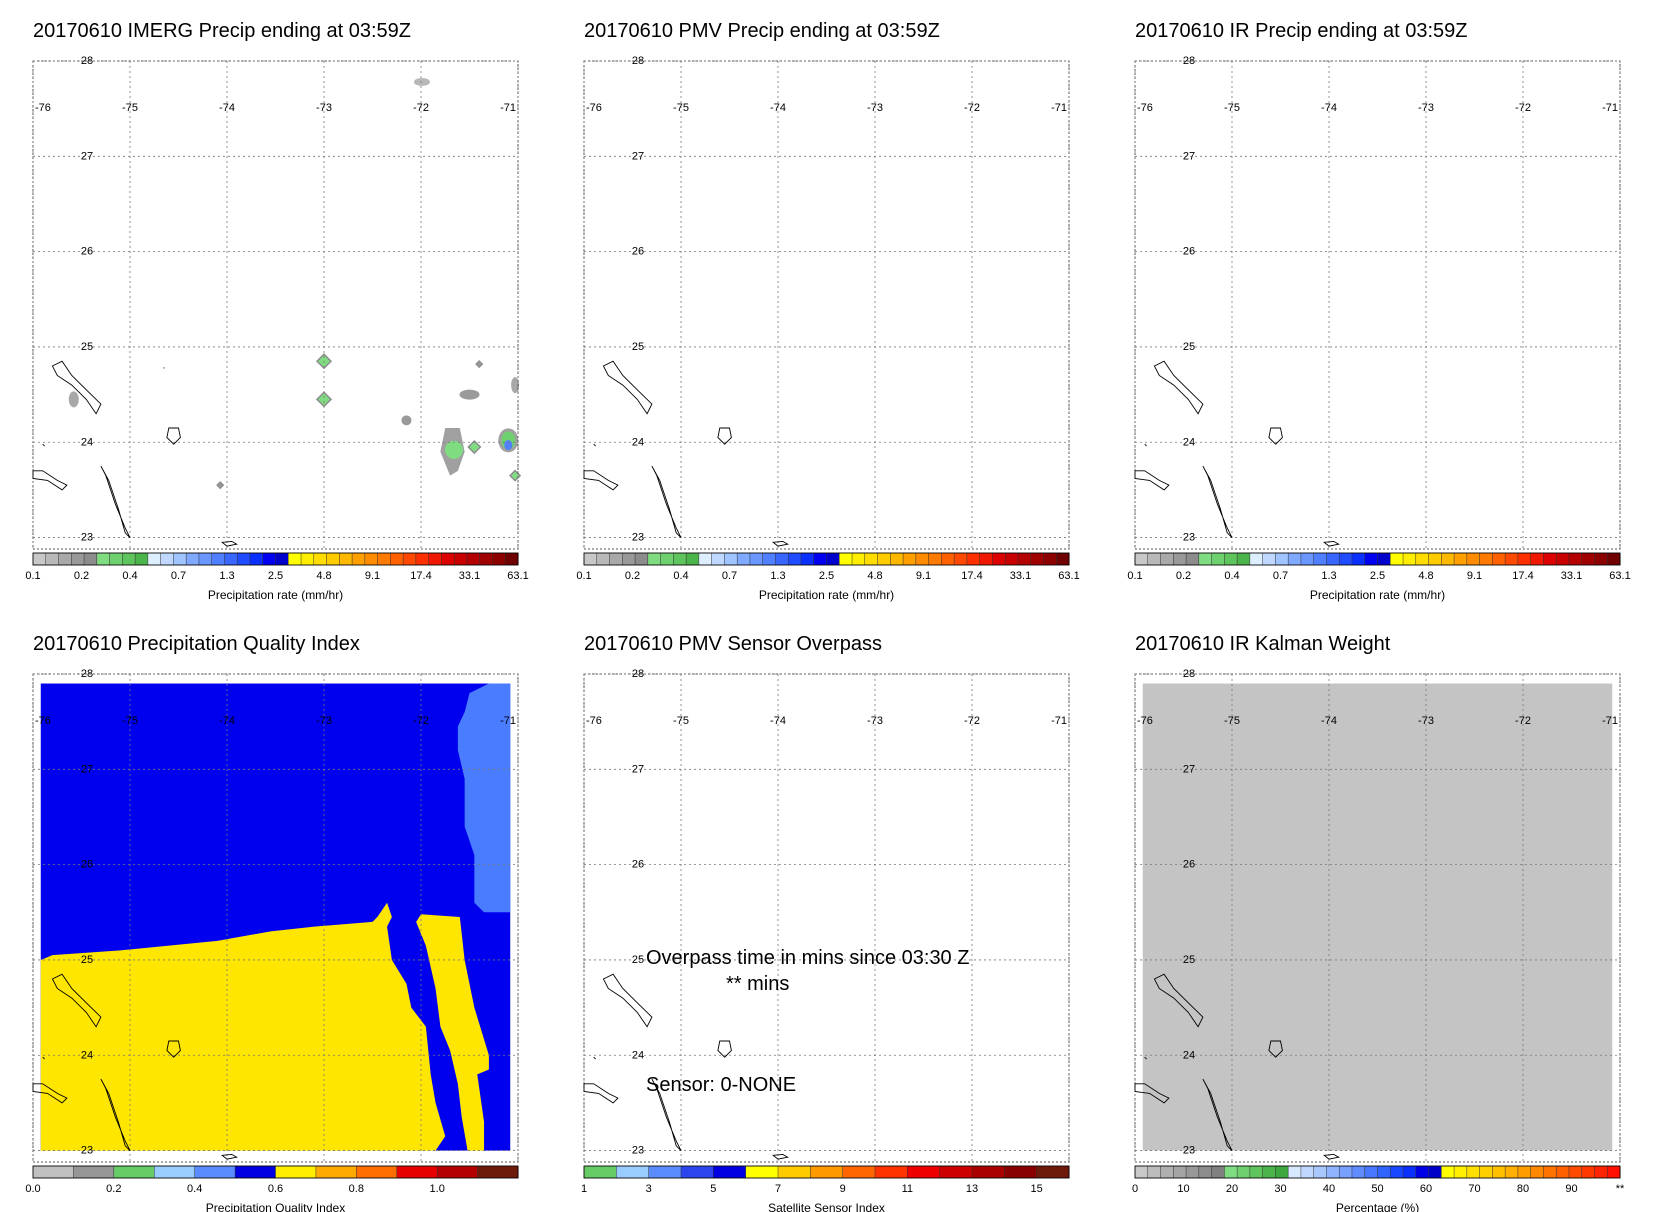 The width and height of the screenshot is (1653, 1212). I want to click on panel-title: 20170610 IR Kalman Weight, so click(1263, 644).